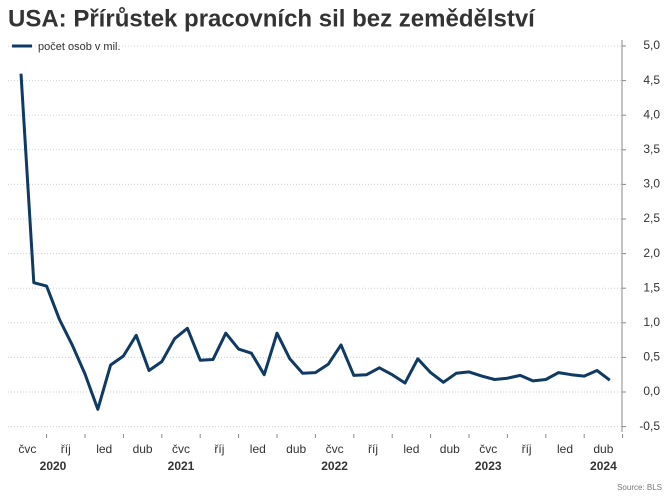 The height and width of the screenshot is (502, 670). What do you see at coordinates (651, 80) in the screenshot?
I see `y-tick-label: 4,5` at bounding box center [651, 80].